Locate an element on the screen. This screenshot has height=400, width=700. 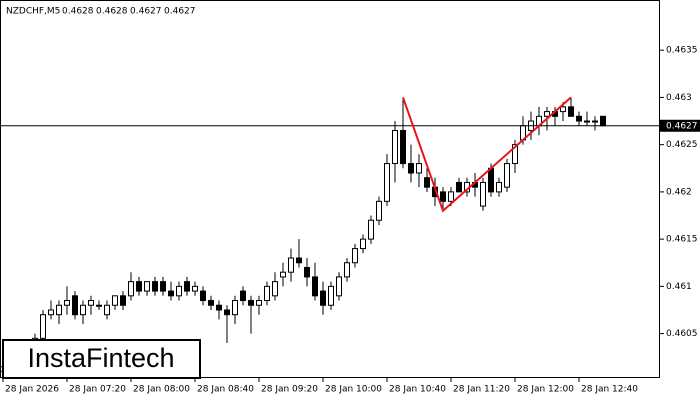
x-tick-label: 28 Jan 2026 is located at coordinates (32, 390).